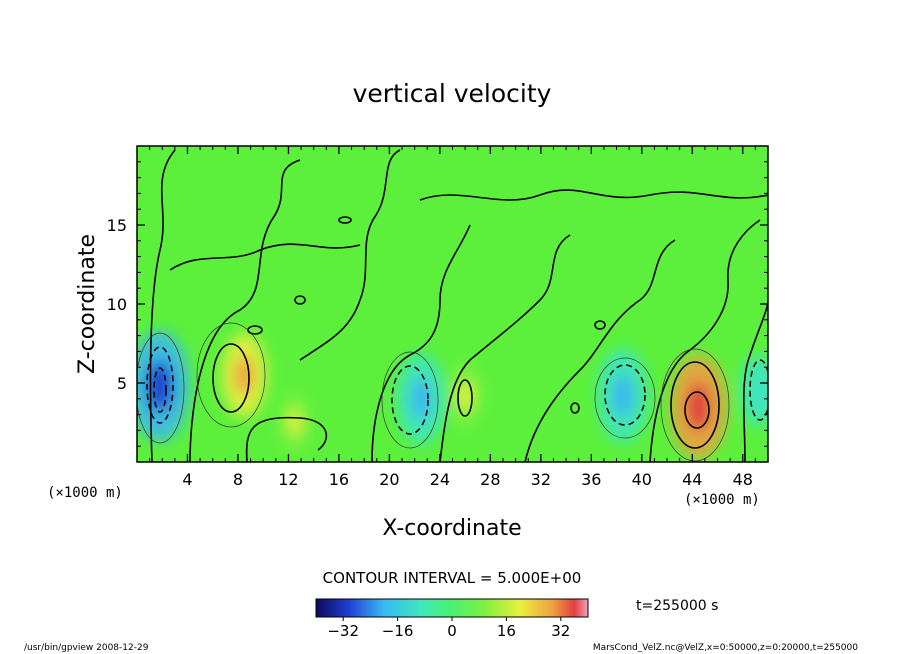  What do you see at coordinates (117, 225) in the screenshot?
I see `y-tick-label: 15` at bounding box center [117, 225].